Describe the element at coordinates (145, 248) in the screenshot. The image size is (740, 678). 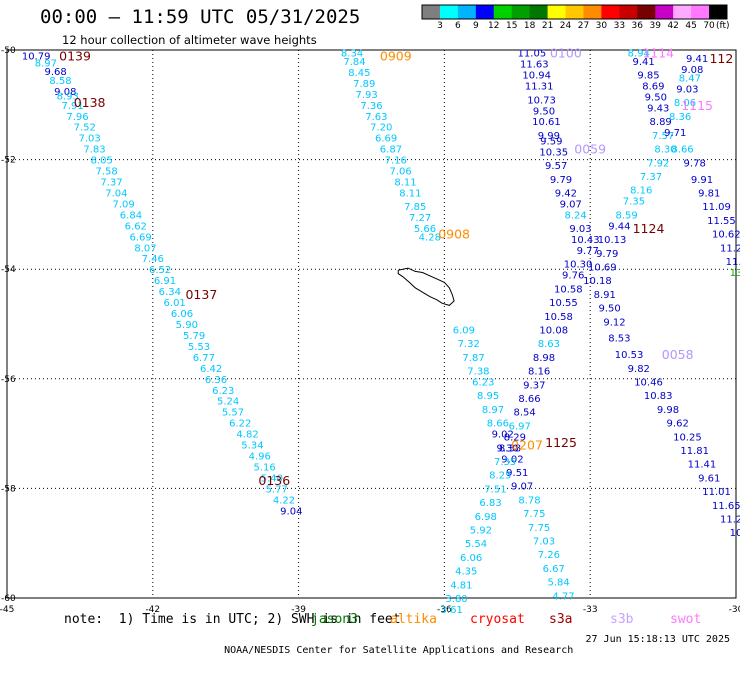
I see `data-point-label: 8.07` at that location.